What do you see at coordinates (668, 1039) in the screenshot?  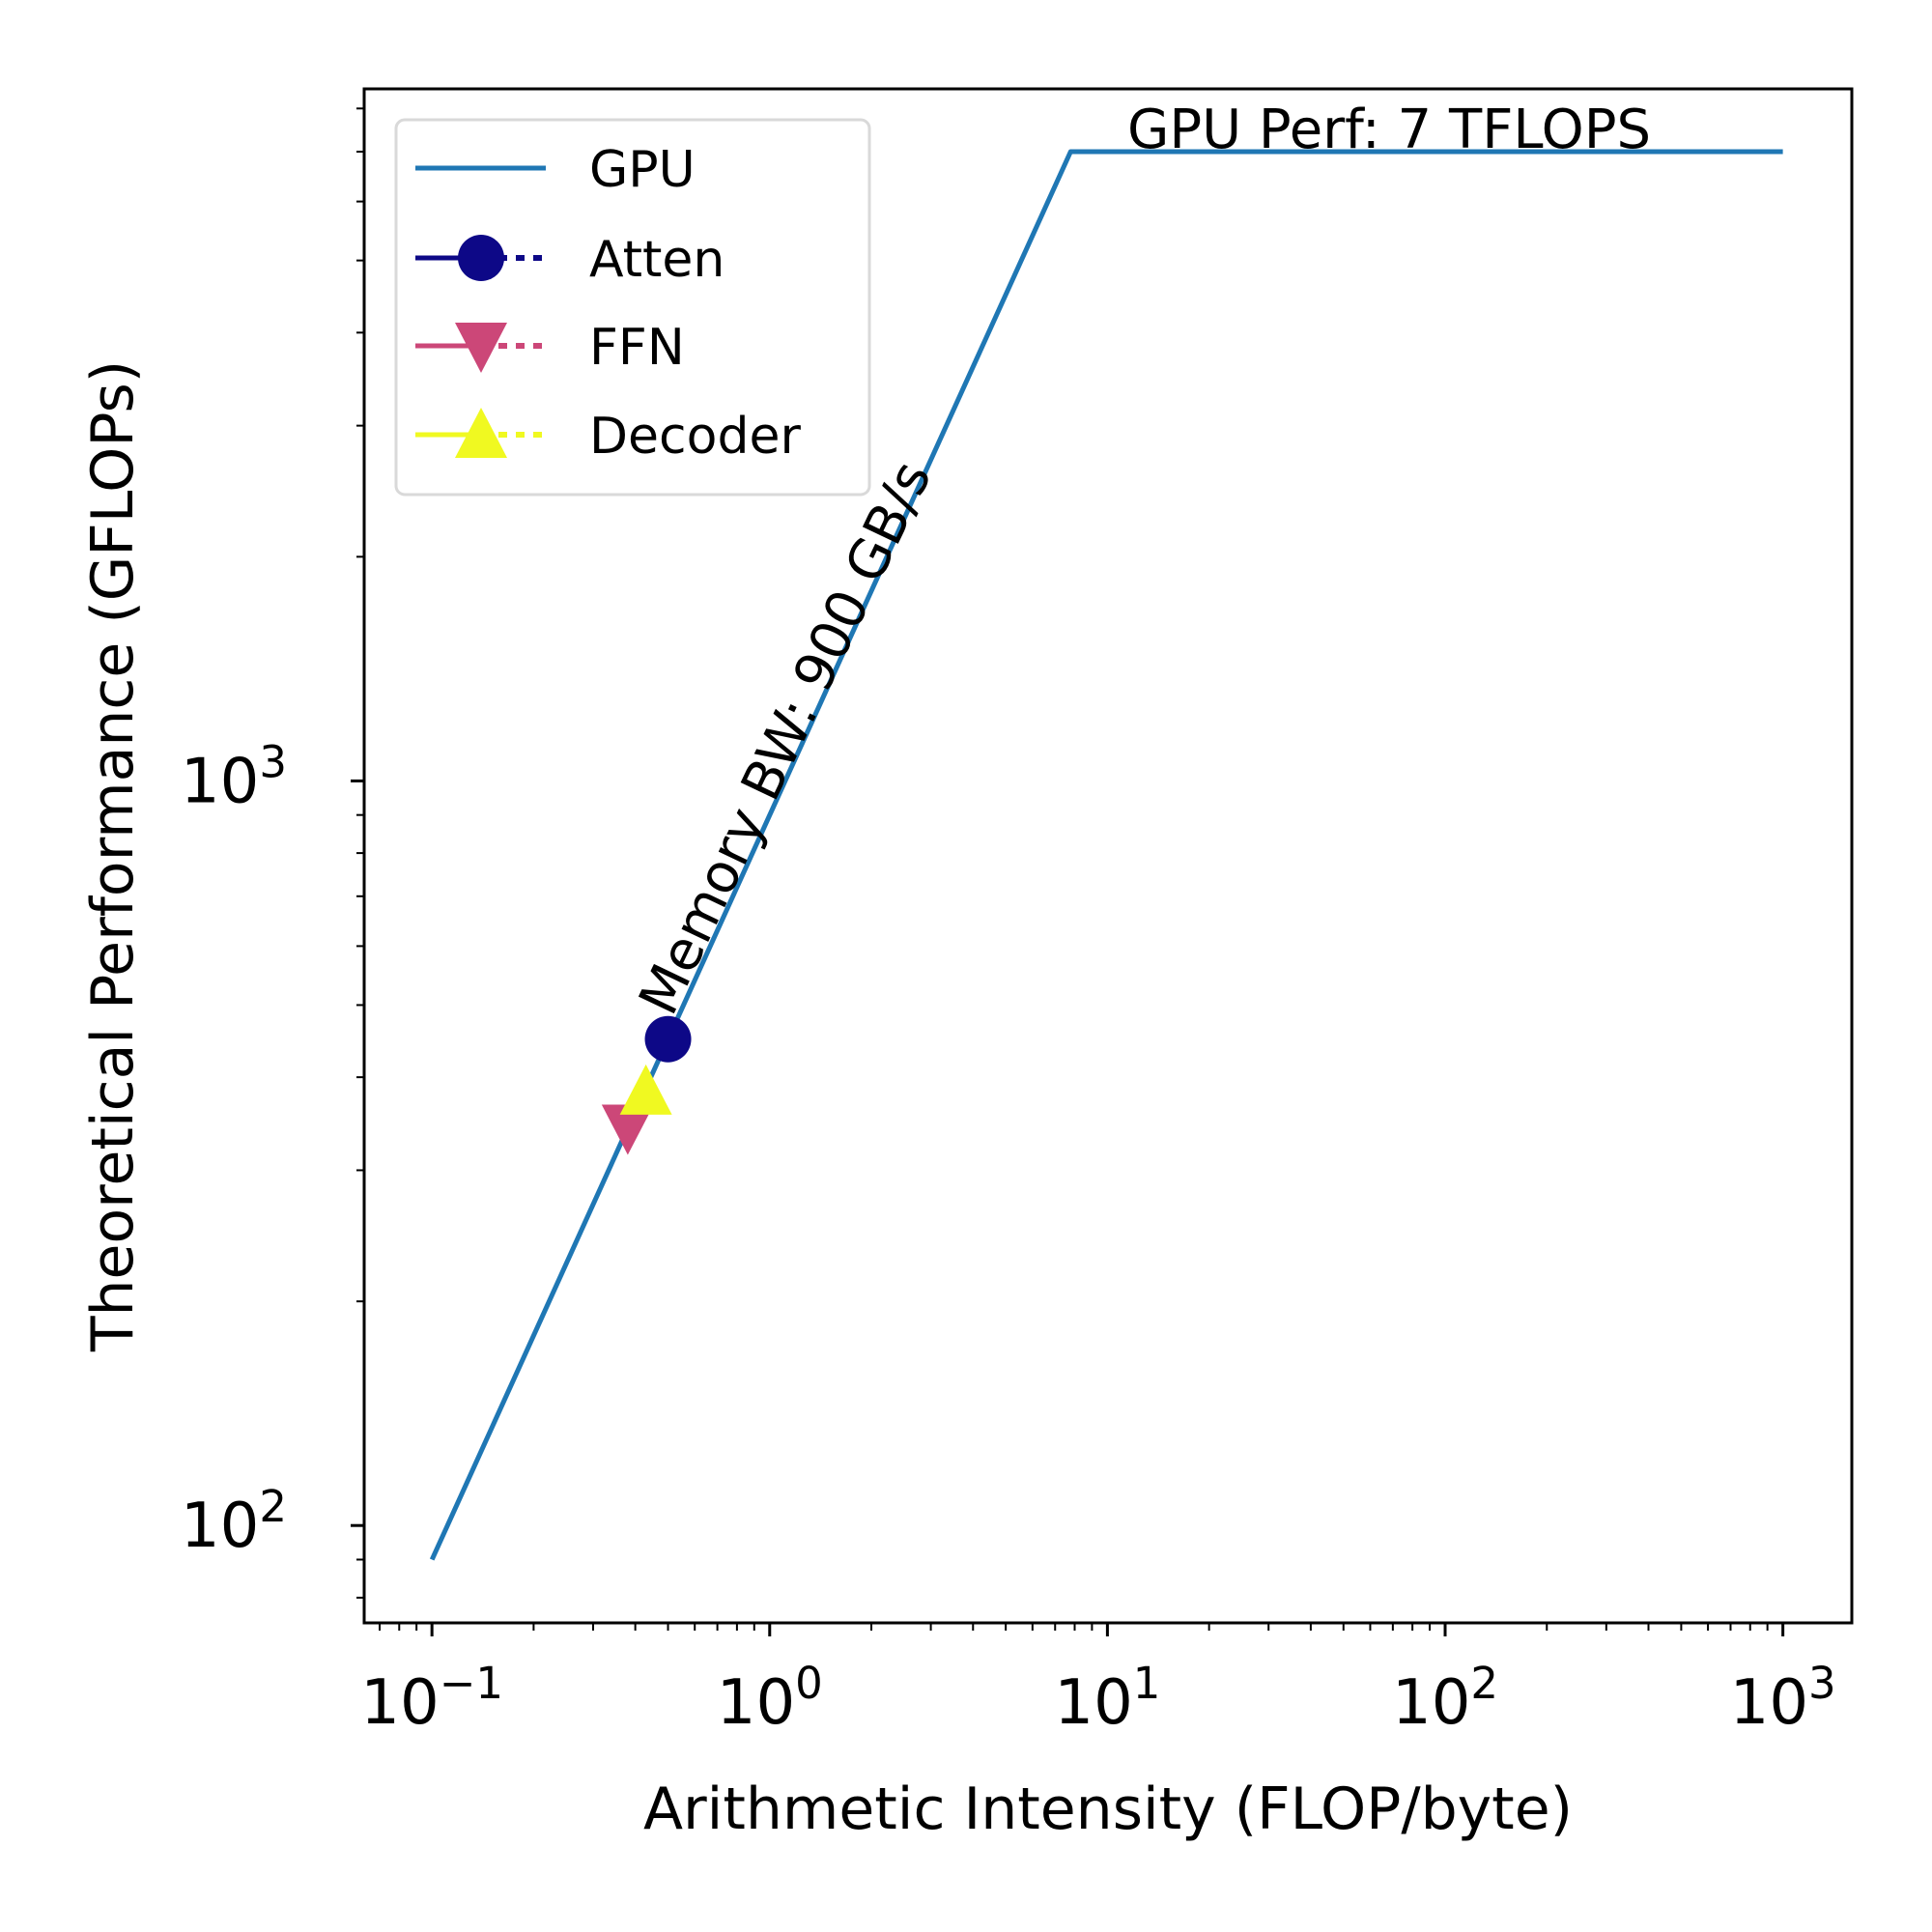 I see `atten-point` at bounding box center [668, 1039].